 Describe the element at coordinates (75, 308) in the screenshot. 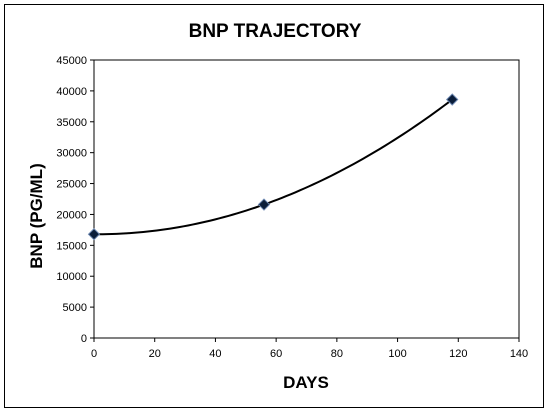

I see `y-tick-label: 5000` at that location.